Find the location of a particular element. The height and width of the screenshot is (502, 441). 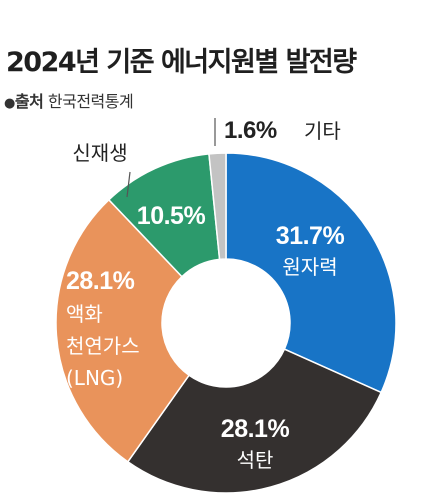

category-label-1-line-0: 석탄 is located at coordinates (255, 460).